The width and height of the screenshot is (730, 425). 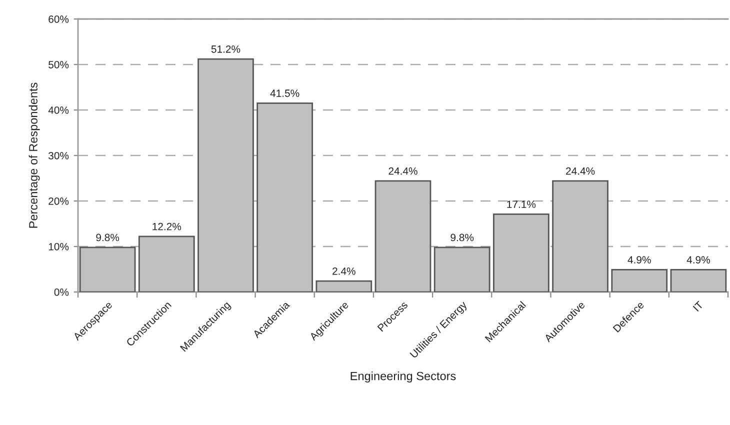 What do you see at coordinates (58, 110) in the screenshot?
I see `y-tick-label: 40%` at bounding box center [58, 110].